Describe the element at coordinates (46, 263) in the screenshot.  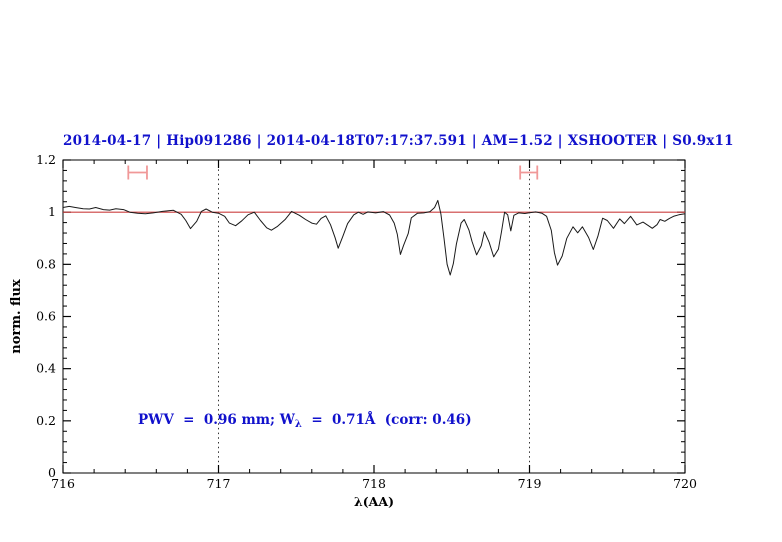
I see `y-tick-label: 0.8` at that location.